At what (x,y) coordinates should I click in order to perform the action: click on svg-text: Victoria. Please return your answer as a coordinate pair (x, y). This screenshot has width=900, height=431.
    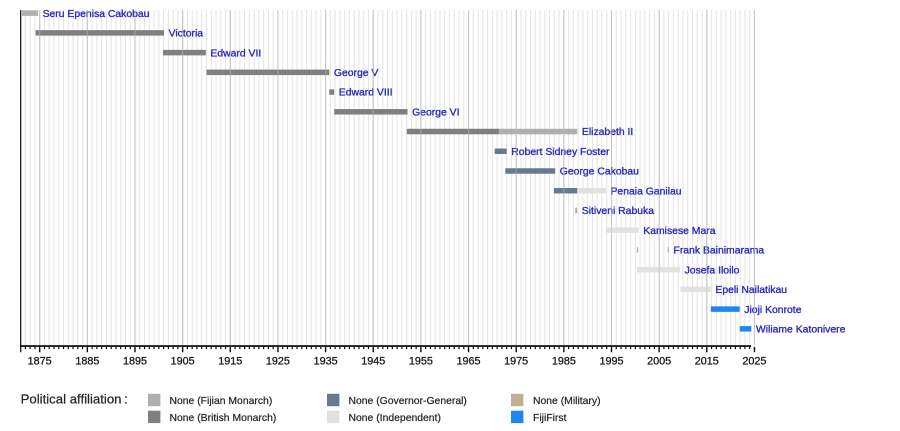
    Looking at the image, I should click on (186, 34).